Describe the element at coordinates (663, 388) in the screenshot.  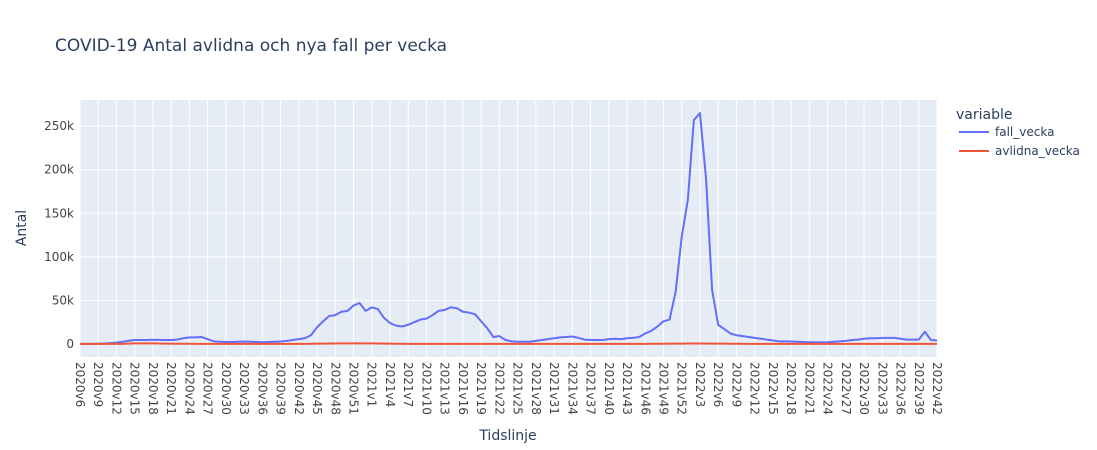
I see `x-tick-label: 2021v49` at that location.